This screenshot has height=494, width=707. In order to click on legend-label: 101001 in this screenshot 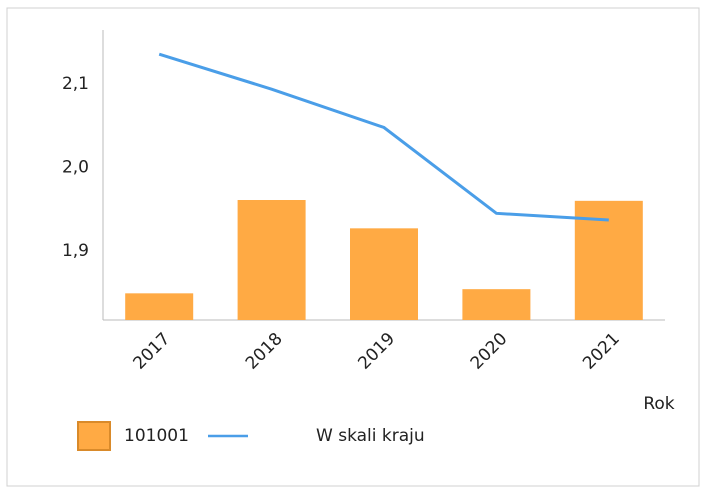, I will do `click(156, 436)`.